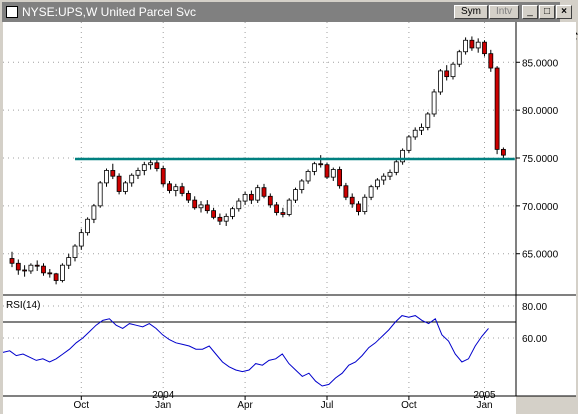  What do you see at coordinates (245, 351) in the screenshot?
I see `rsi-line` at bounding box center [245, 351].